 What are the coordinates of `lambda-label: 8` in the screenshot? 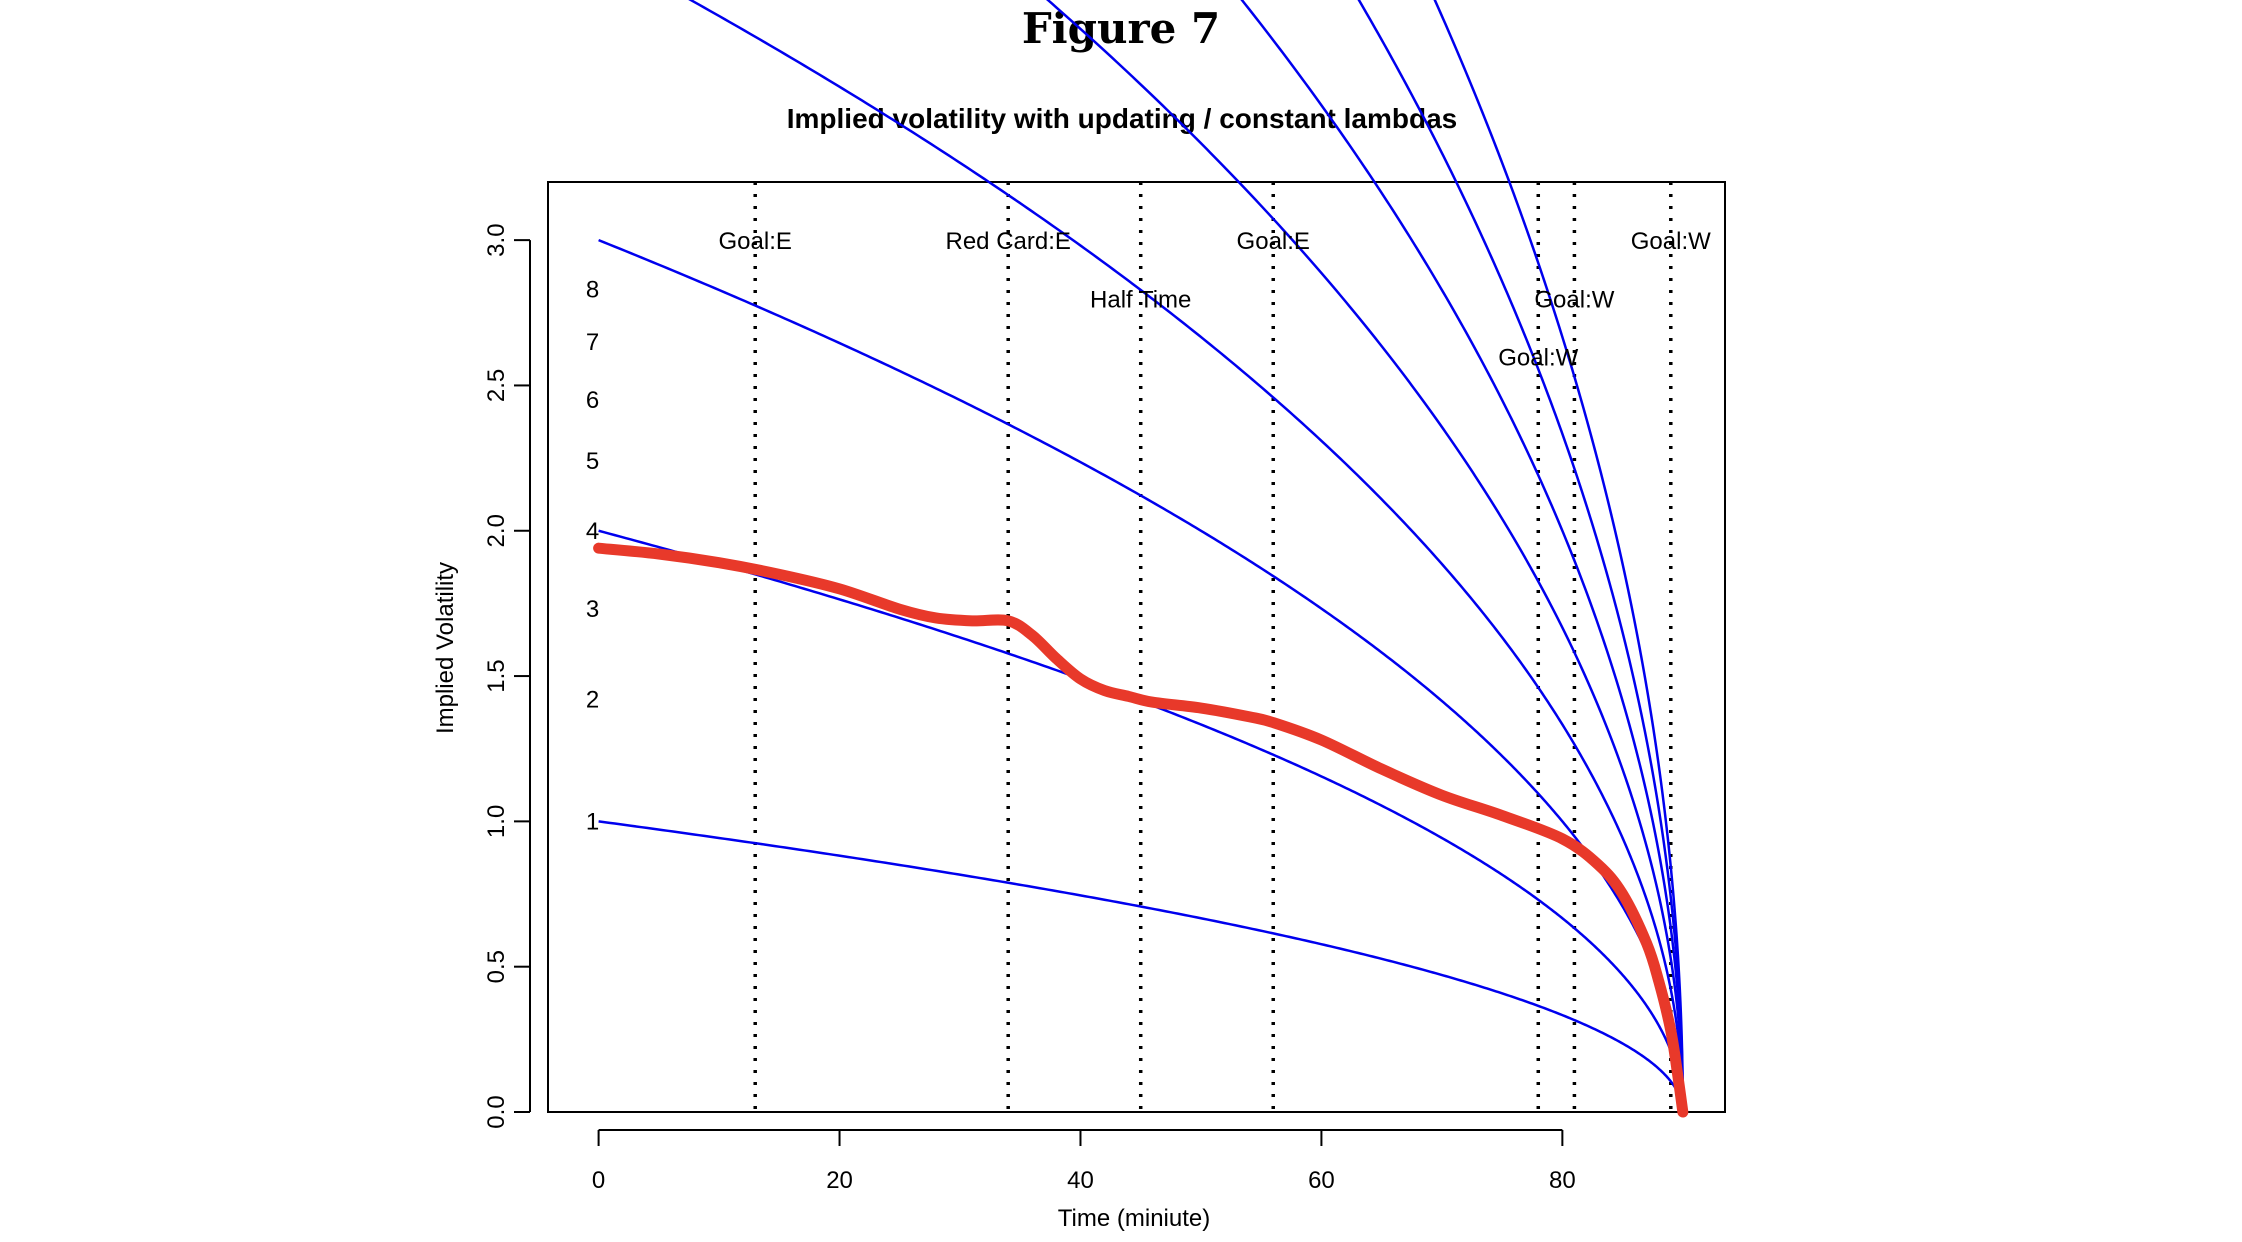 It's located at (592, 290).